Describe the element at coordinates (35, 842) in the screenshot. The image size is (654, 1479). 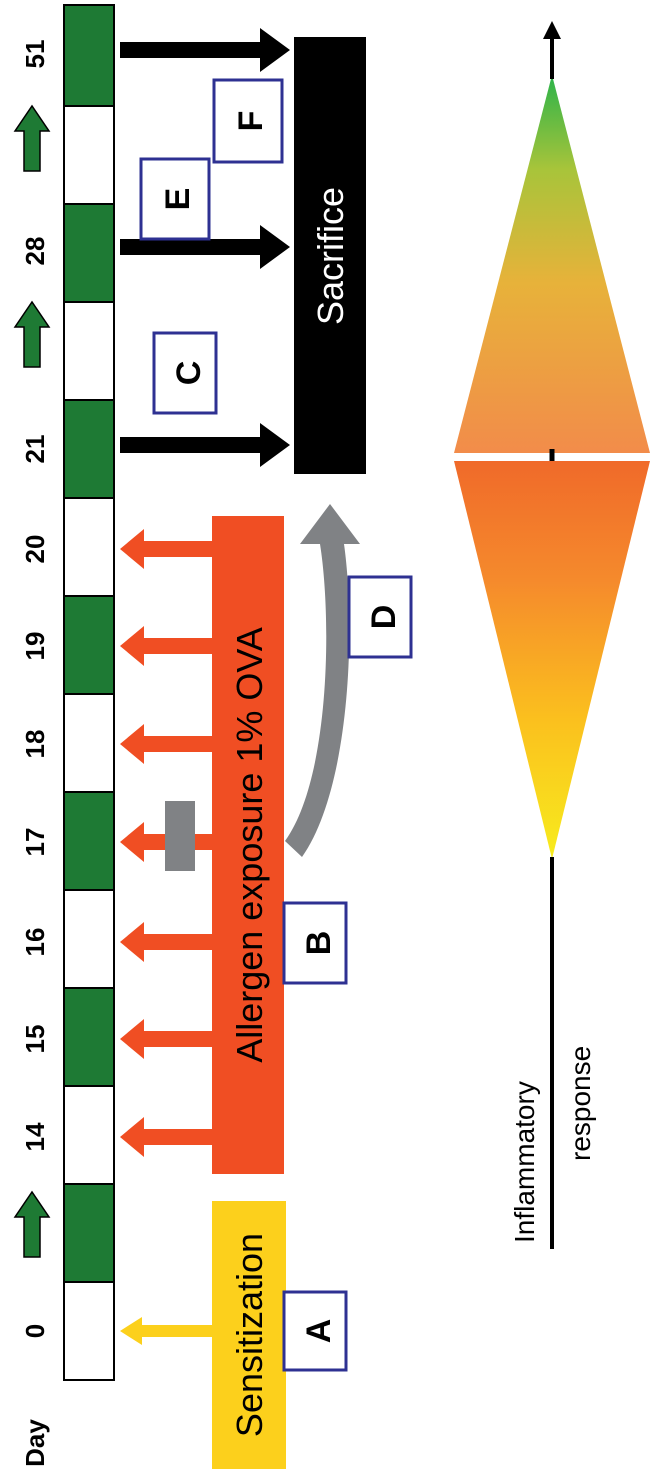
I see `day-label-17: 17` at that location.